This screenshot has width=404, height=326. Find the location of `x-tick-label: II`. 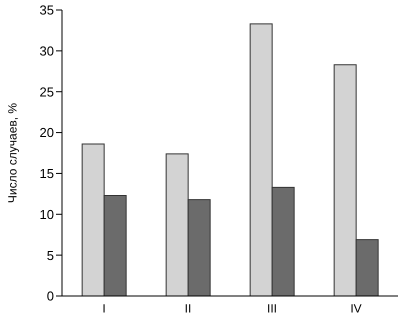

x-tick-label: II is located at coordinates (188, 309).